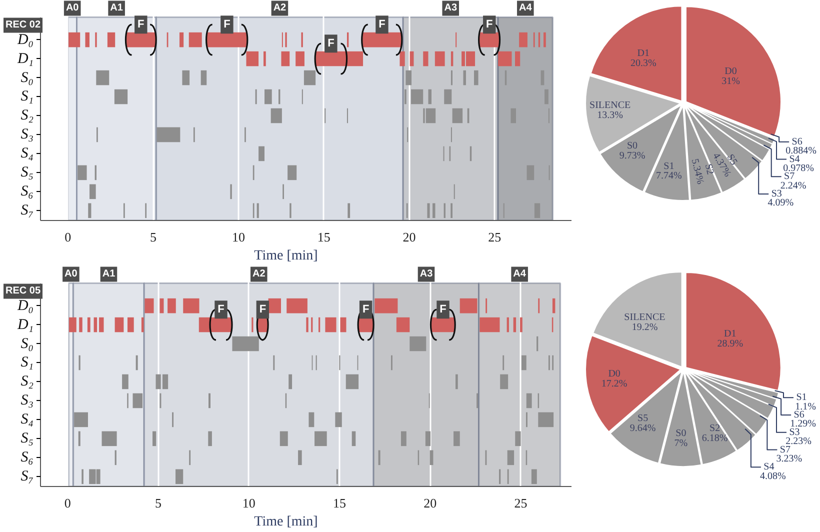 This screenshot has width=820, height=532. Describe the element at coordinates (669, 176) in the screenshot. I see `data-label: 7.74%` at that location.